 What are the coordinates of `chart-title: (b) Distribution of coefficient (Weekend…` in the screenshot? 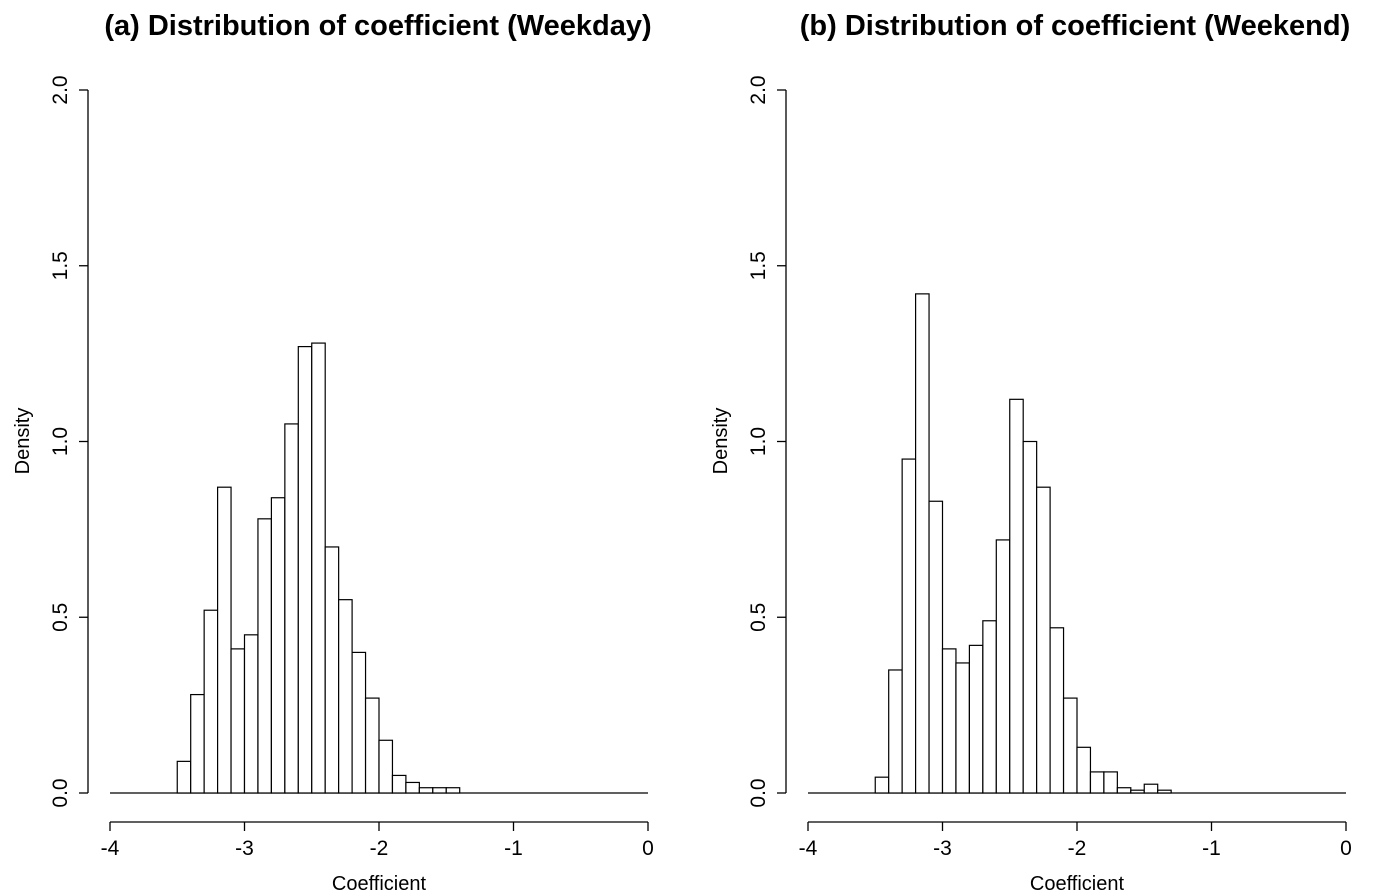 It's located at (1075, 26).